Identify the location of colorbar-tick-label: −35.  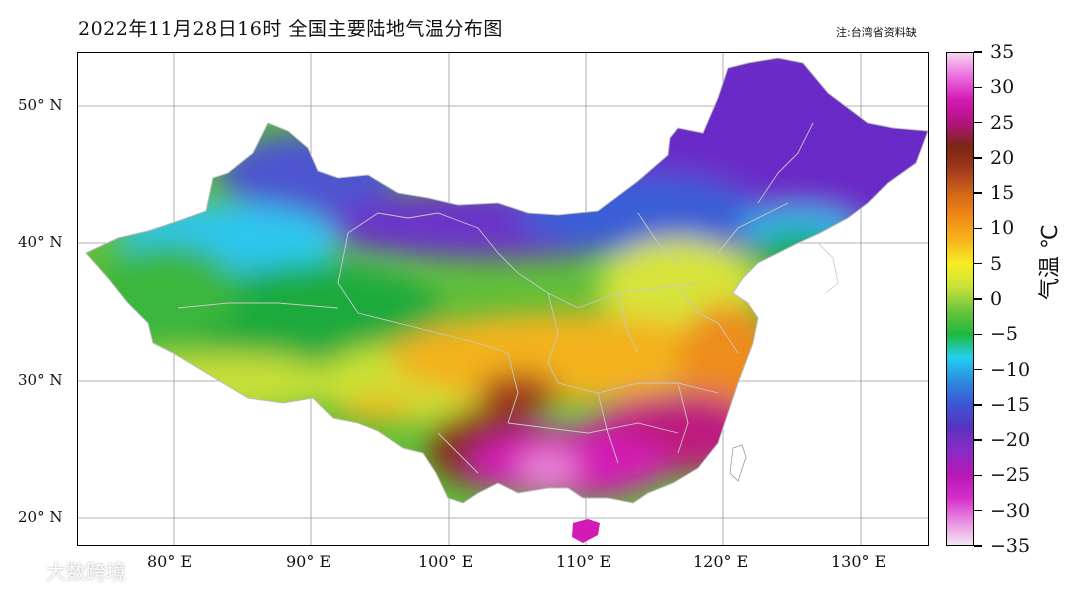
(1010, 546).